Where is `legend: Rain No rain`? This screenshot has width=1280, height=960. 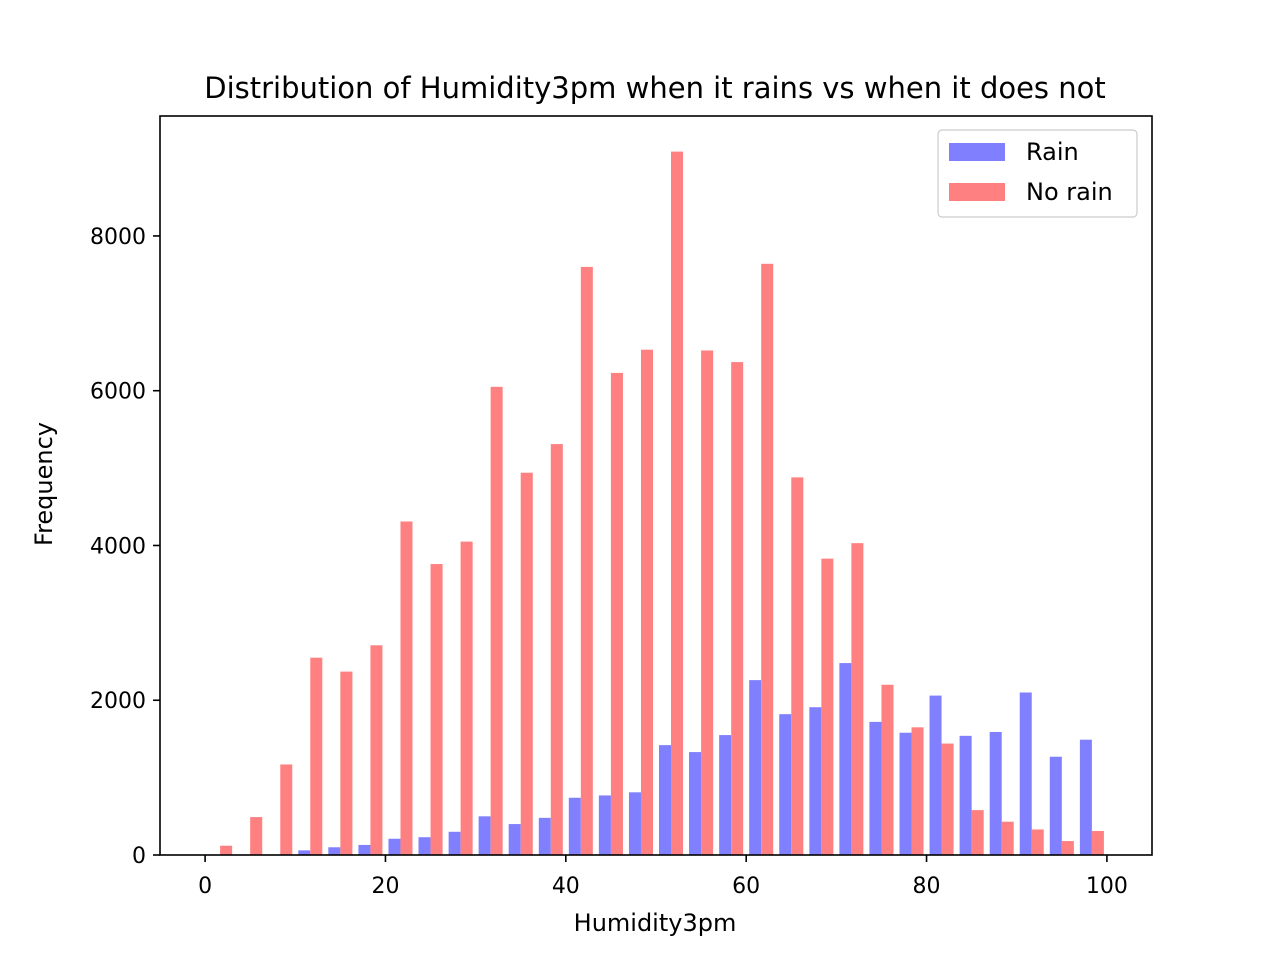 legend: Rain No rain is located at coordinates (1037, 173).